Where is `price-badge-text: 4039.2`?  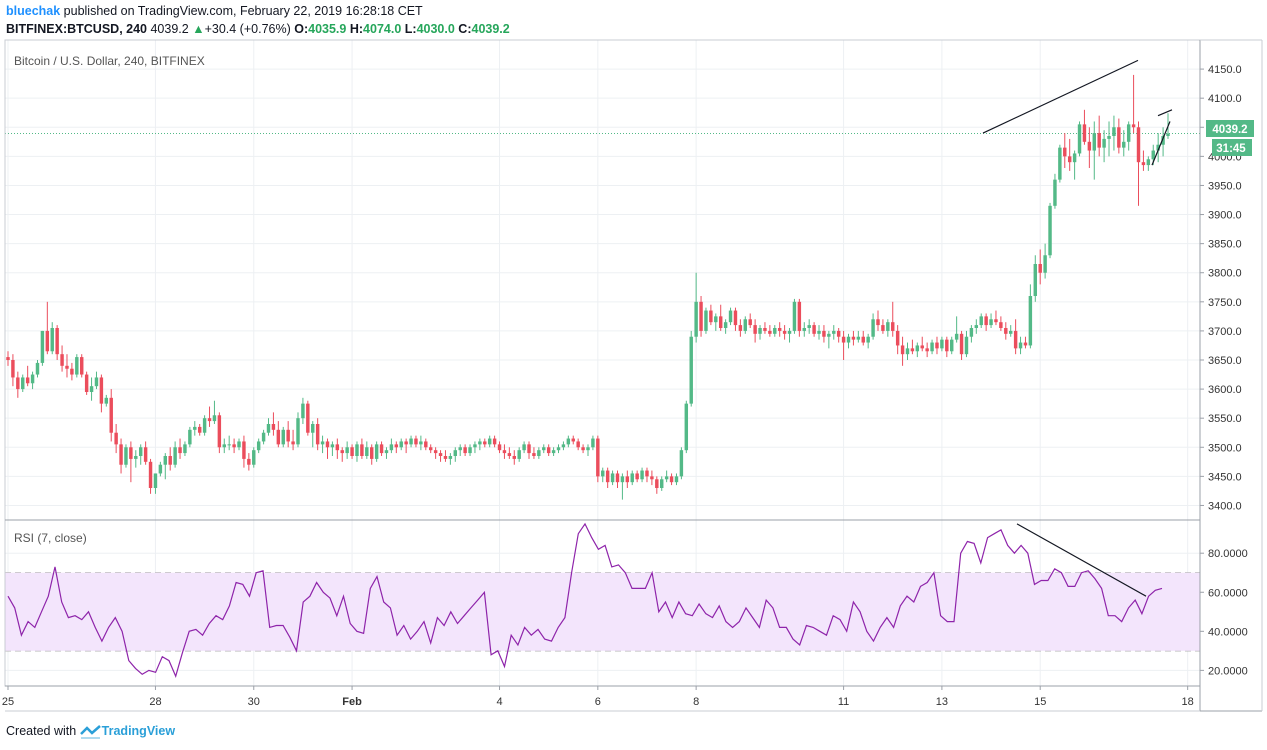
price-badge-text: 4039.2 is located at coordinates (1229, 130).